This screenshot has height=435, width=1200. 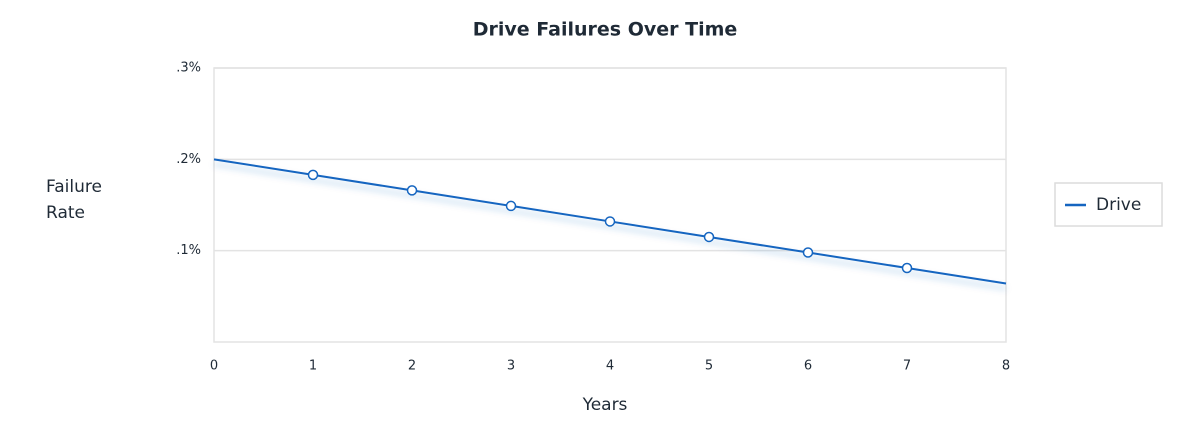 I want to click on y-axis-label: Failure Rate, so click(x=74, y=200).